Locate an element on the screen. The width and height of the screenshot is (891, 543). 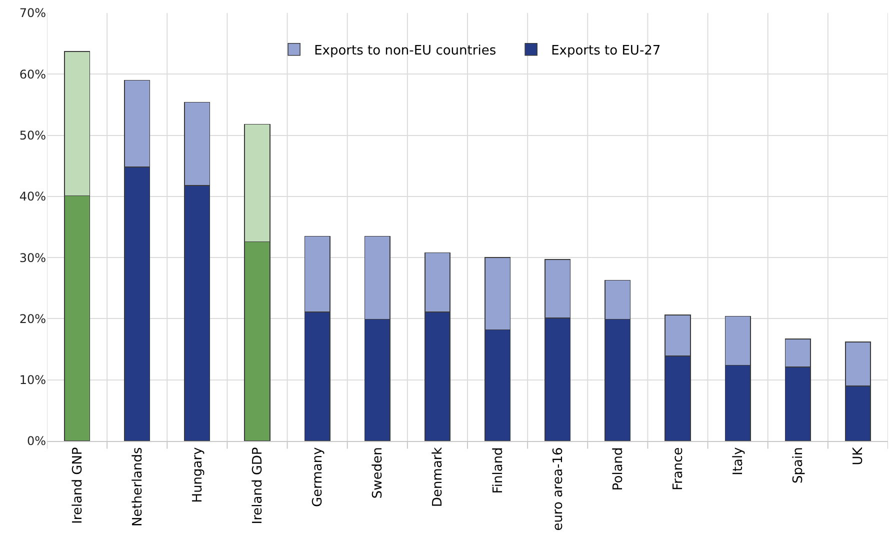
legend-label: Exports to EU-27 is located at coordinates (606, 50).